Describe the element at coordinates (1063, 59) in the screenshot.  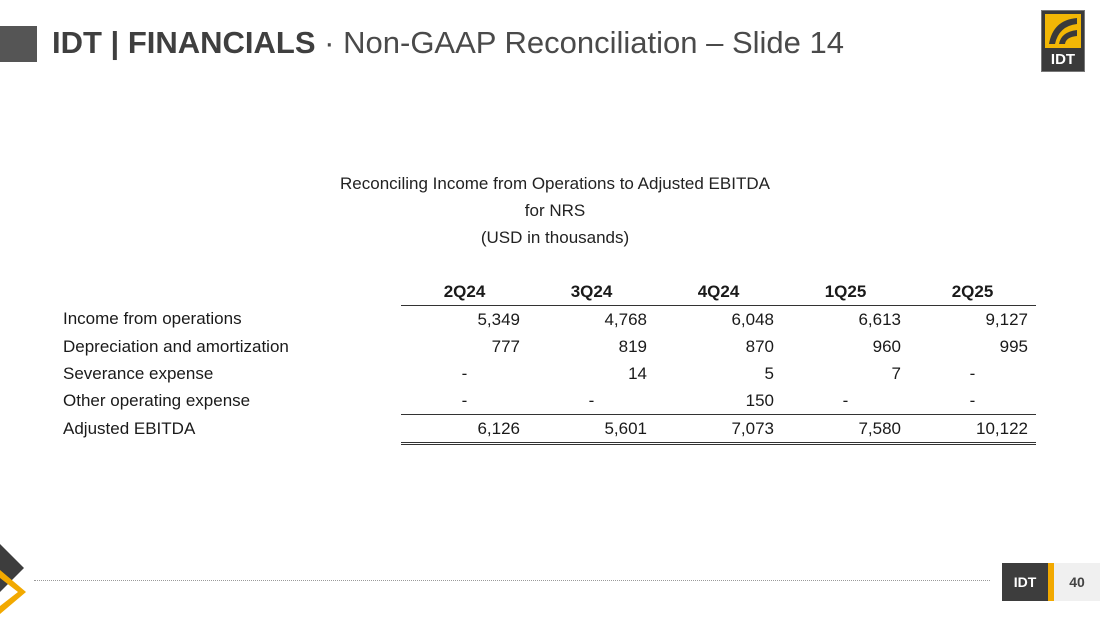
I see `logo-wordmark: IDT` at that location.